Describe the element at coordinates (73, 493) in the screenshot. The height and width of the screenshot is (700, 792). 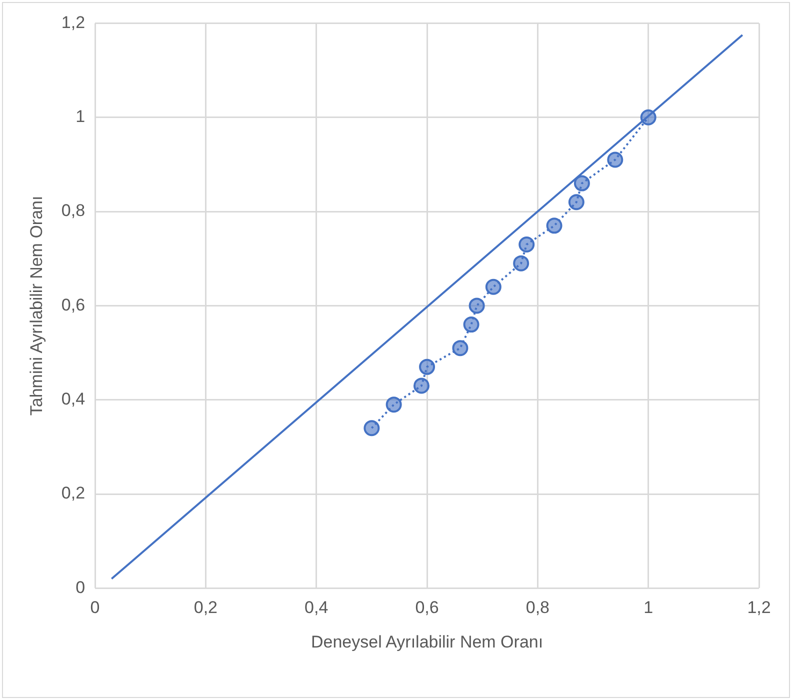
I see `y-tick-label: 0,2` at that location.